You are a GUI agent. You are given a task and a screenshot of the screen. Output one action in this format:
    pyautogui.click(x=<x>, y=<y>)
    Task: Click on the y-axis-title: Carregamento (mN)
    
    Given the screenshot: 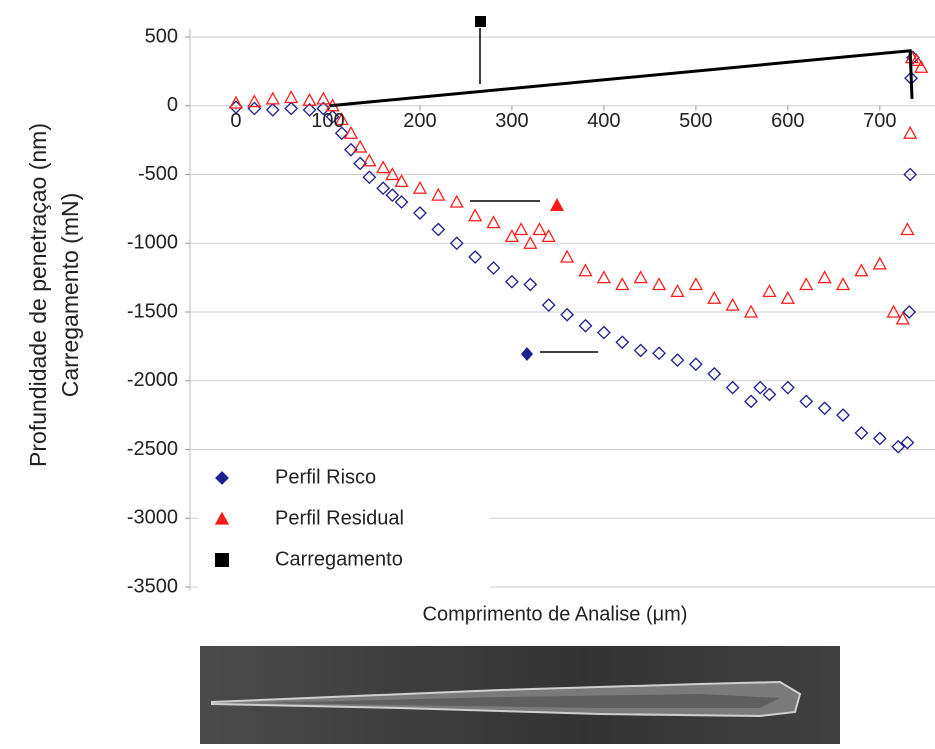 What is the action you would take?
    pyautogui.click(x=70, y=295)
    